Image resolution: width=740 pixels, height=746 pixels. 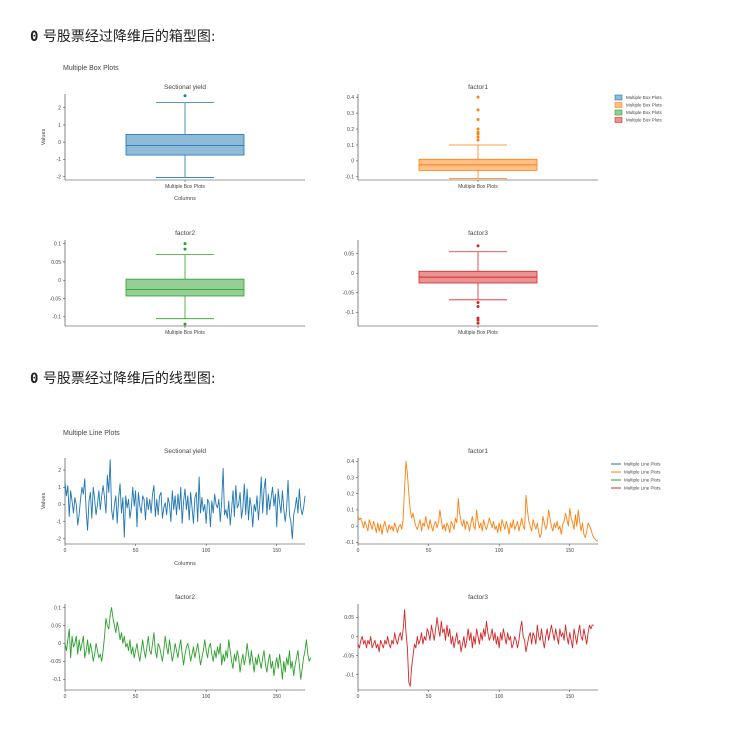 I want to click on line-panel-title: factor1, so click(x=478, y=451).